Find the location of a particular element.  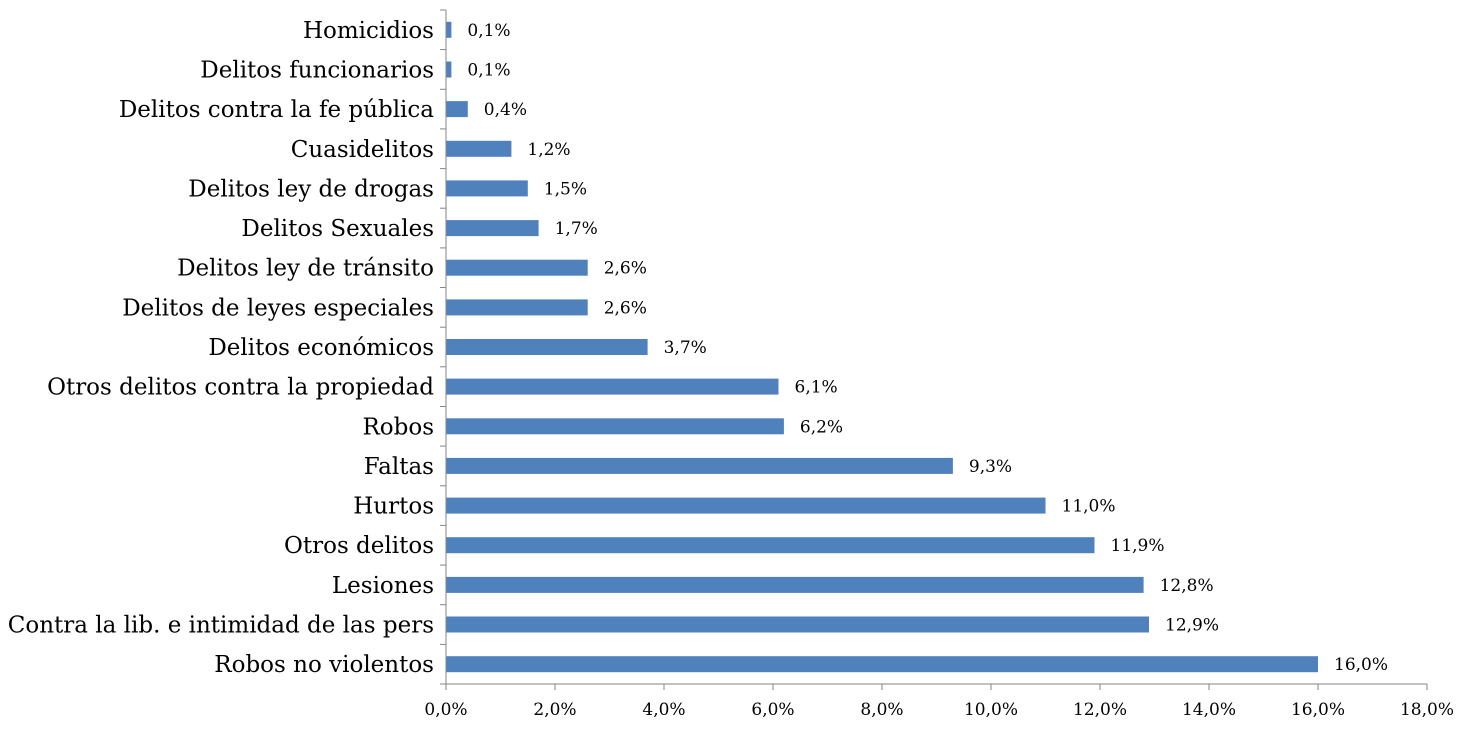

data-label: 11,9% is located at coordinates (1138, 546).